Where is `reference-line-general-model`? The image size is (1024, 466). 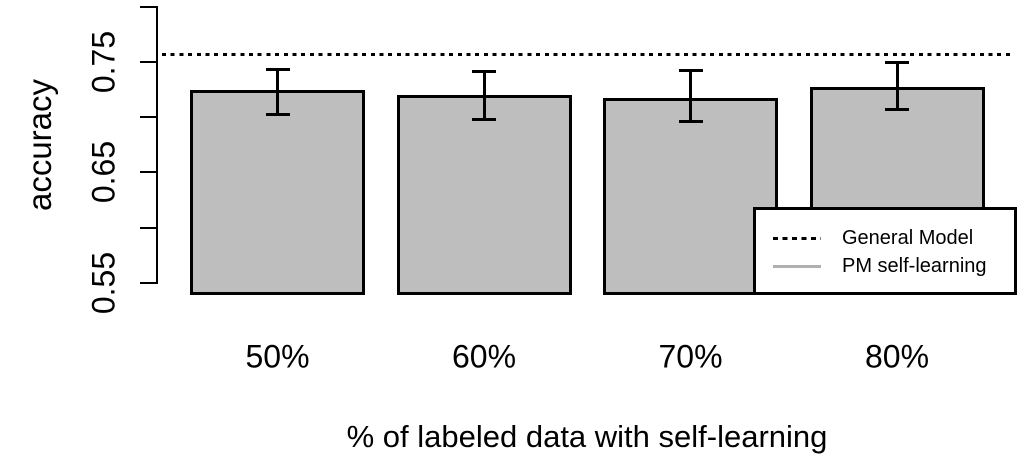
reference-line-general-model is located at coordinates (587, 54).